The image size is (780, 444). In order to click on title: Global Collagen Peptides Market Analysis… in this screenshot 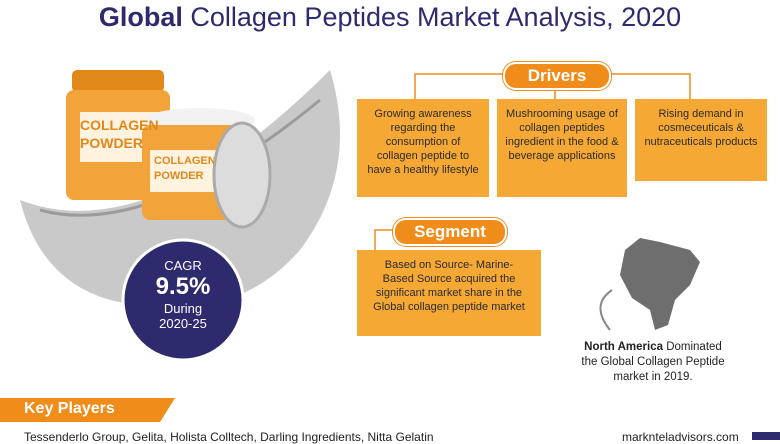, I will do `click(390, 17)`.